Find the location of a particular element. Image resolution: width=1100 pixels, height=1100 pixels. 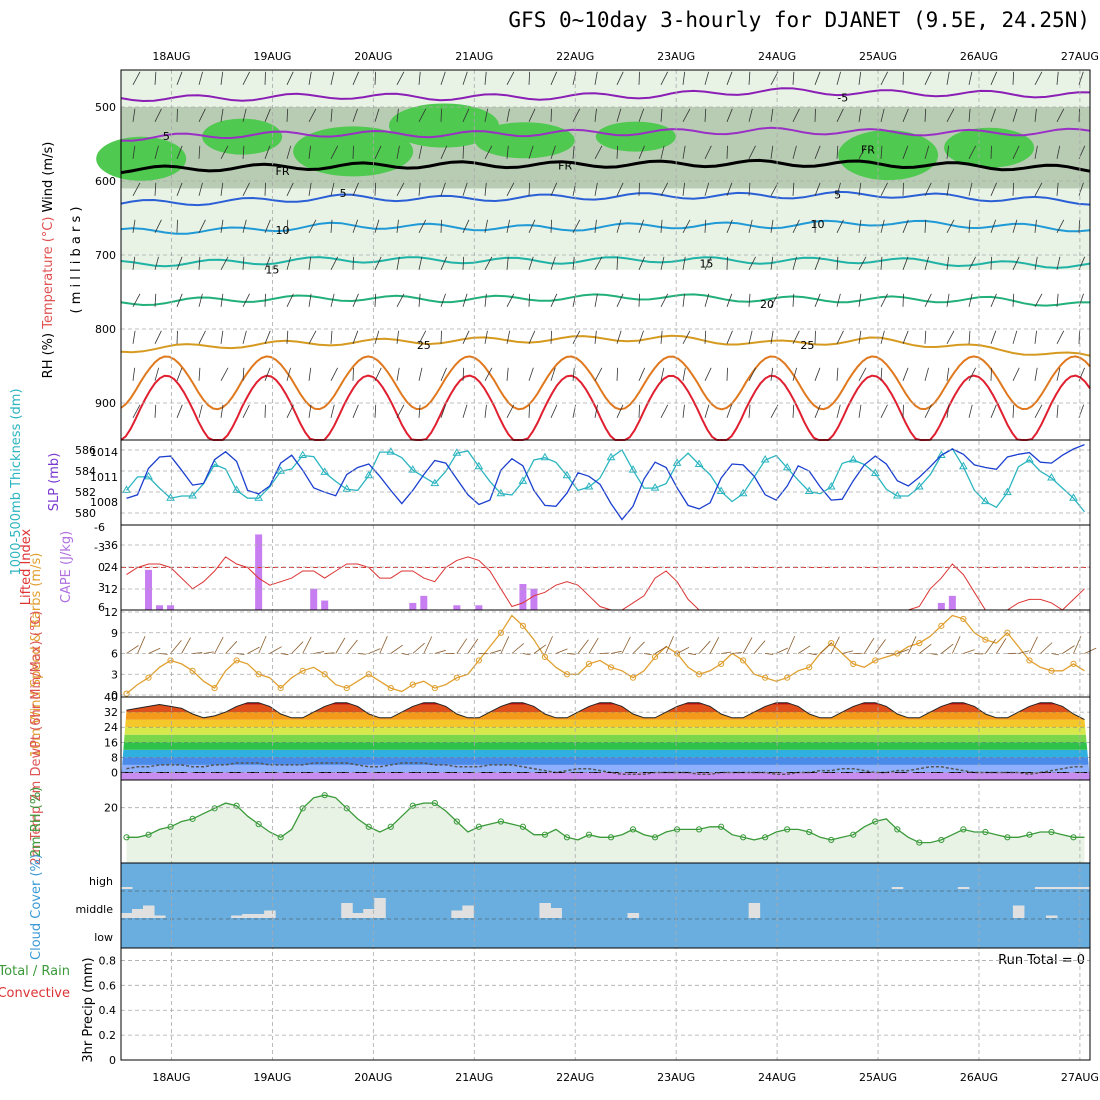

lifted-index-line is located at coordinates (605, 583).